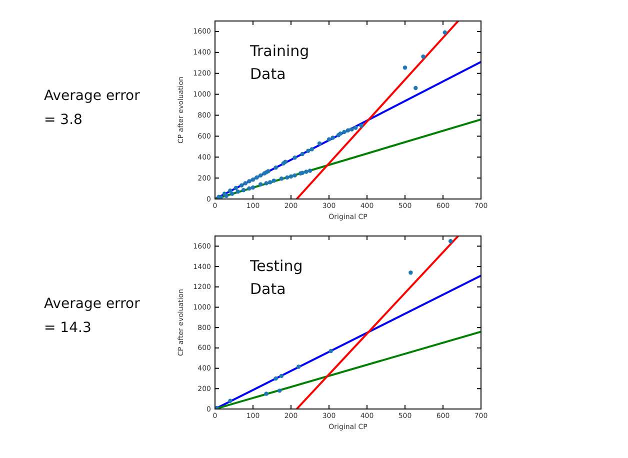  I want to click on text: Training Data, so click(279, 62).